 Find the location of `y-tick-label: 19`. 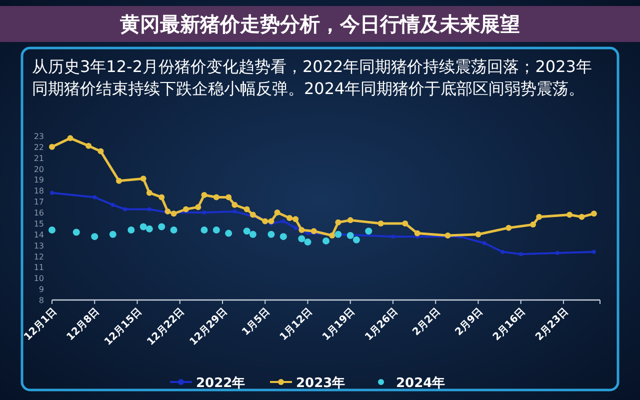

y-tick-label: 19 is located at coordinates (39, 180).